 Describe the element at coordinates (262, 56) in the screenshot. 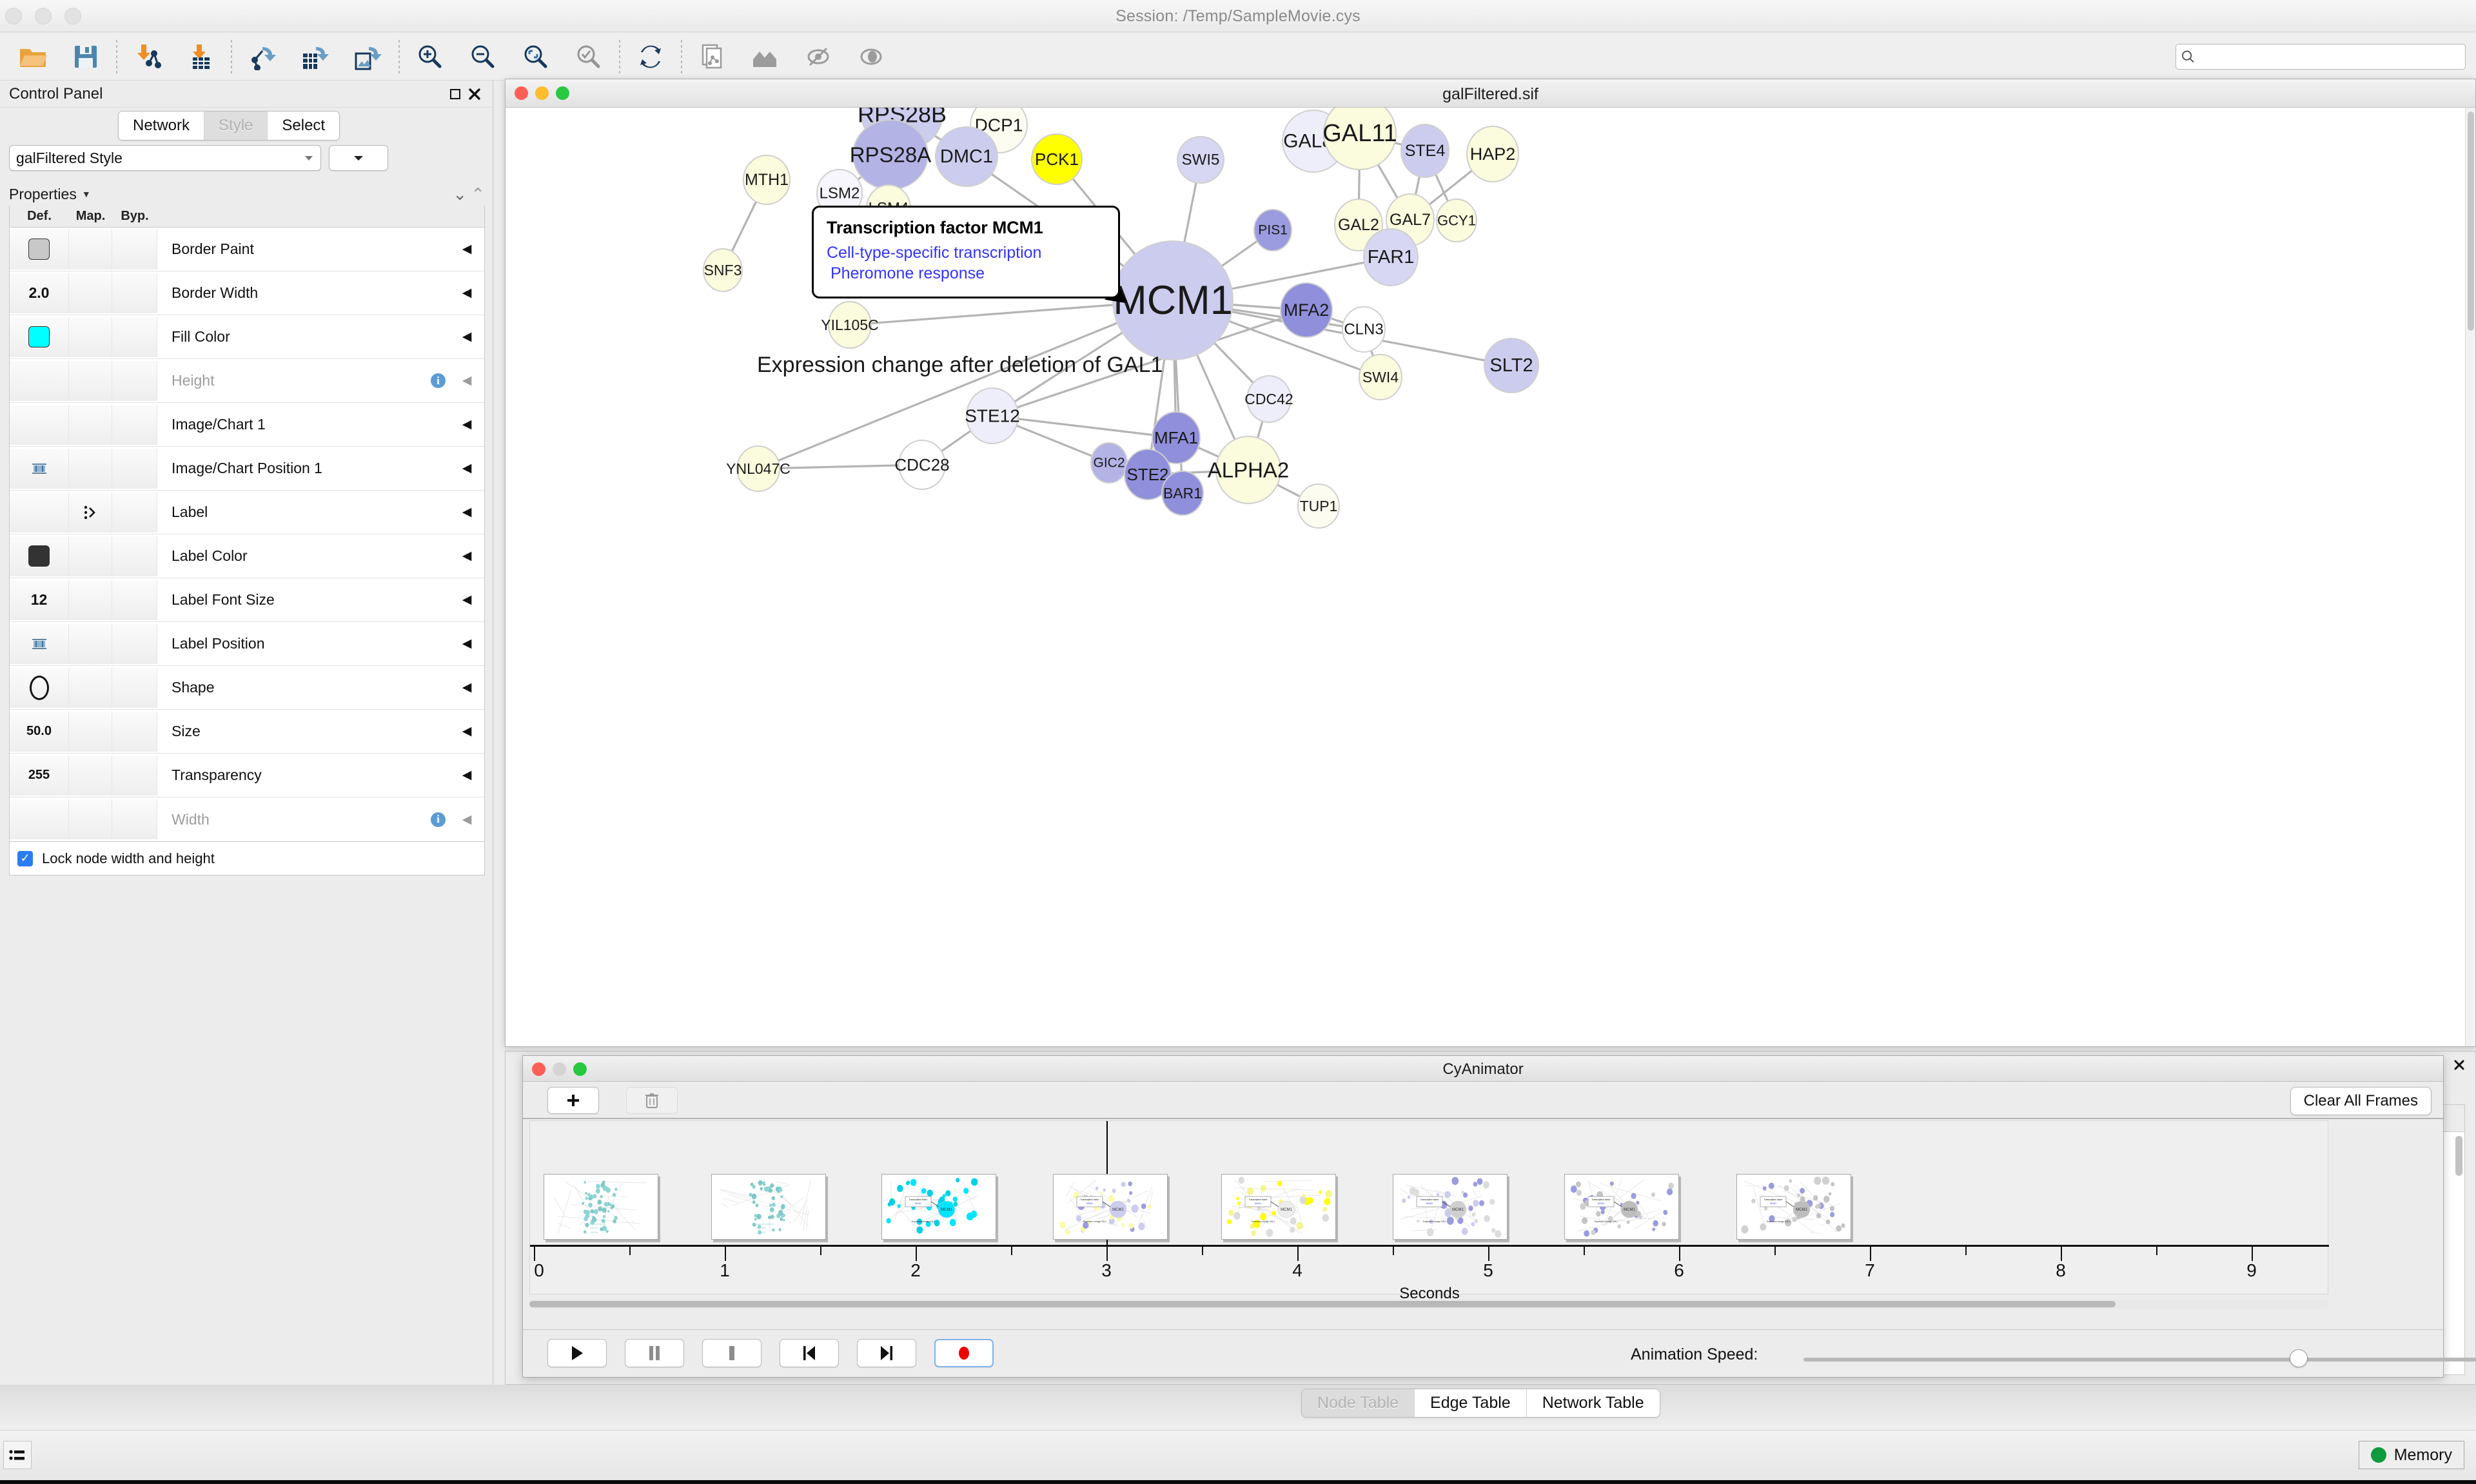

I see `export-network-icon` at that location.